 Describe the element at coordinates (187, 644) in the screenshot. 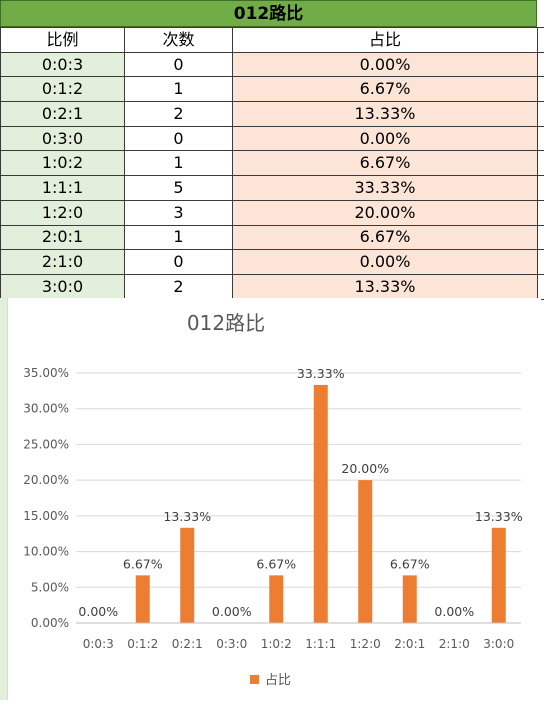

I see `x-tick-label: 0:2:1` at that location.